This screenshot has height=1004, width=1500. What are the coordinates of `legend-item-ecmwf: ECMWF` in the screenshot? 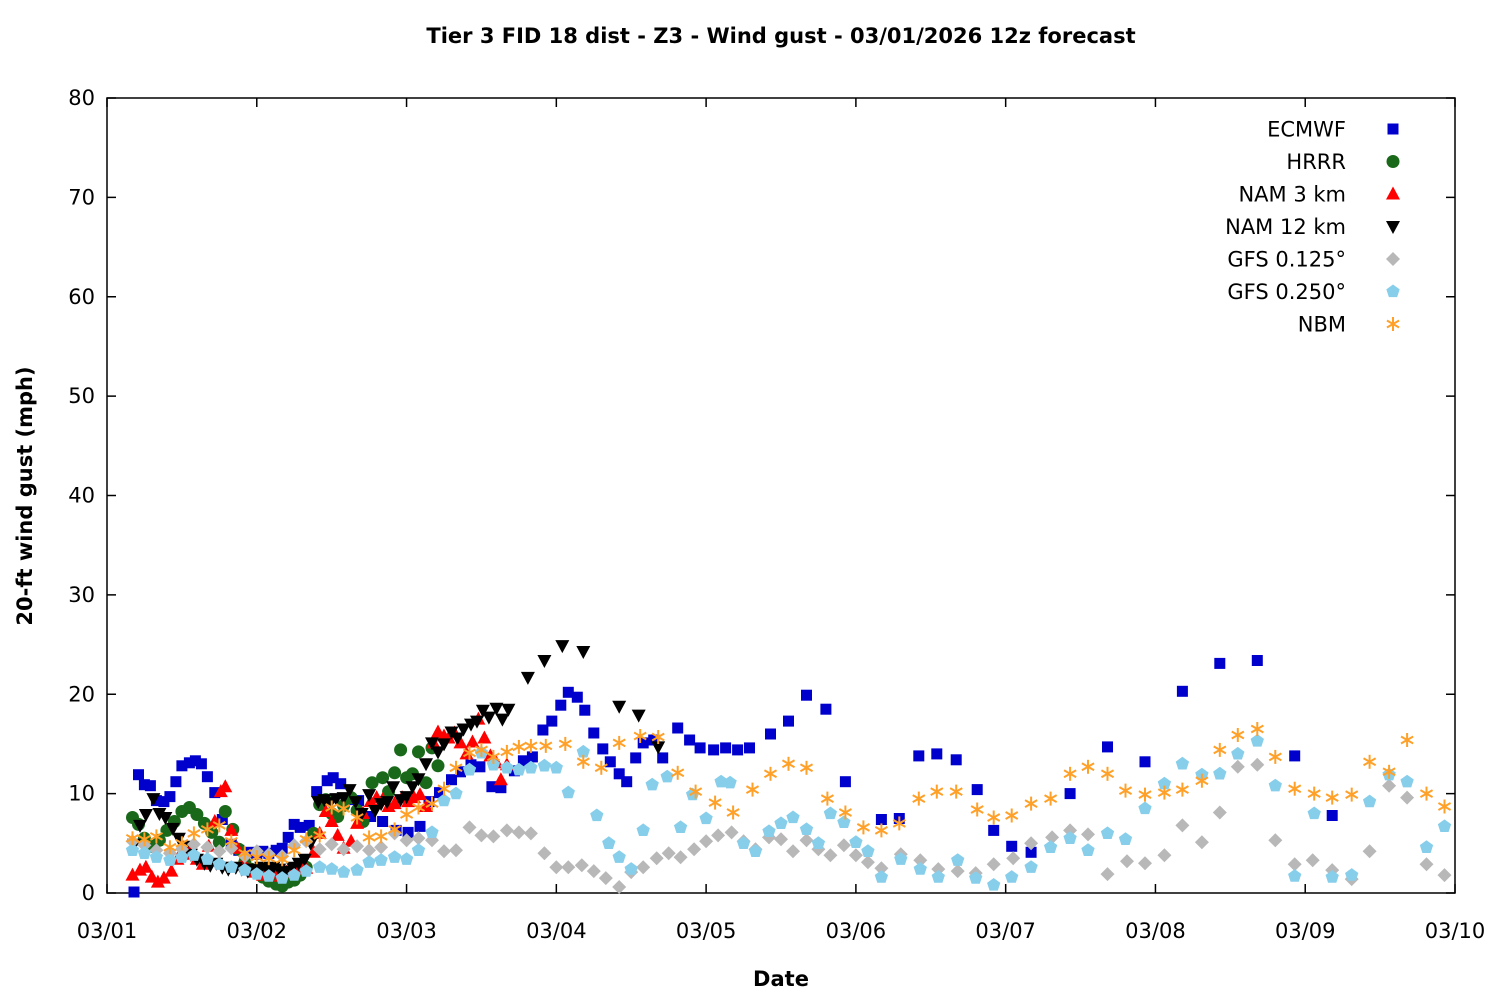 It's located at (1333, 130).